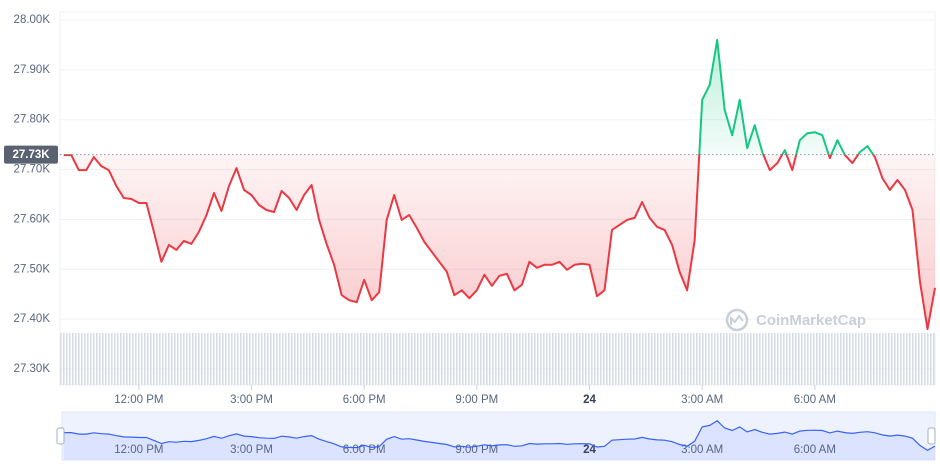  I want to click on reference-label: 27.73K, so click(31, 155).